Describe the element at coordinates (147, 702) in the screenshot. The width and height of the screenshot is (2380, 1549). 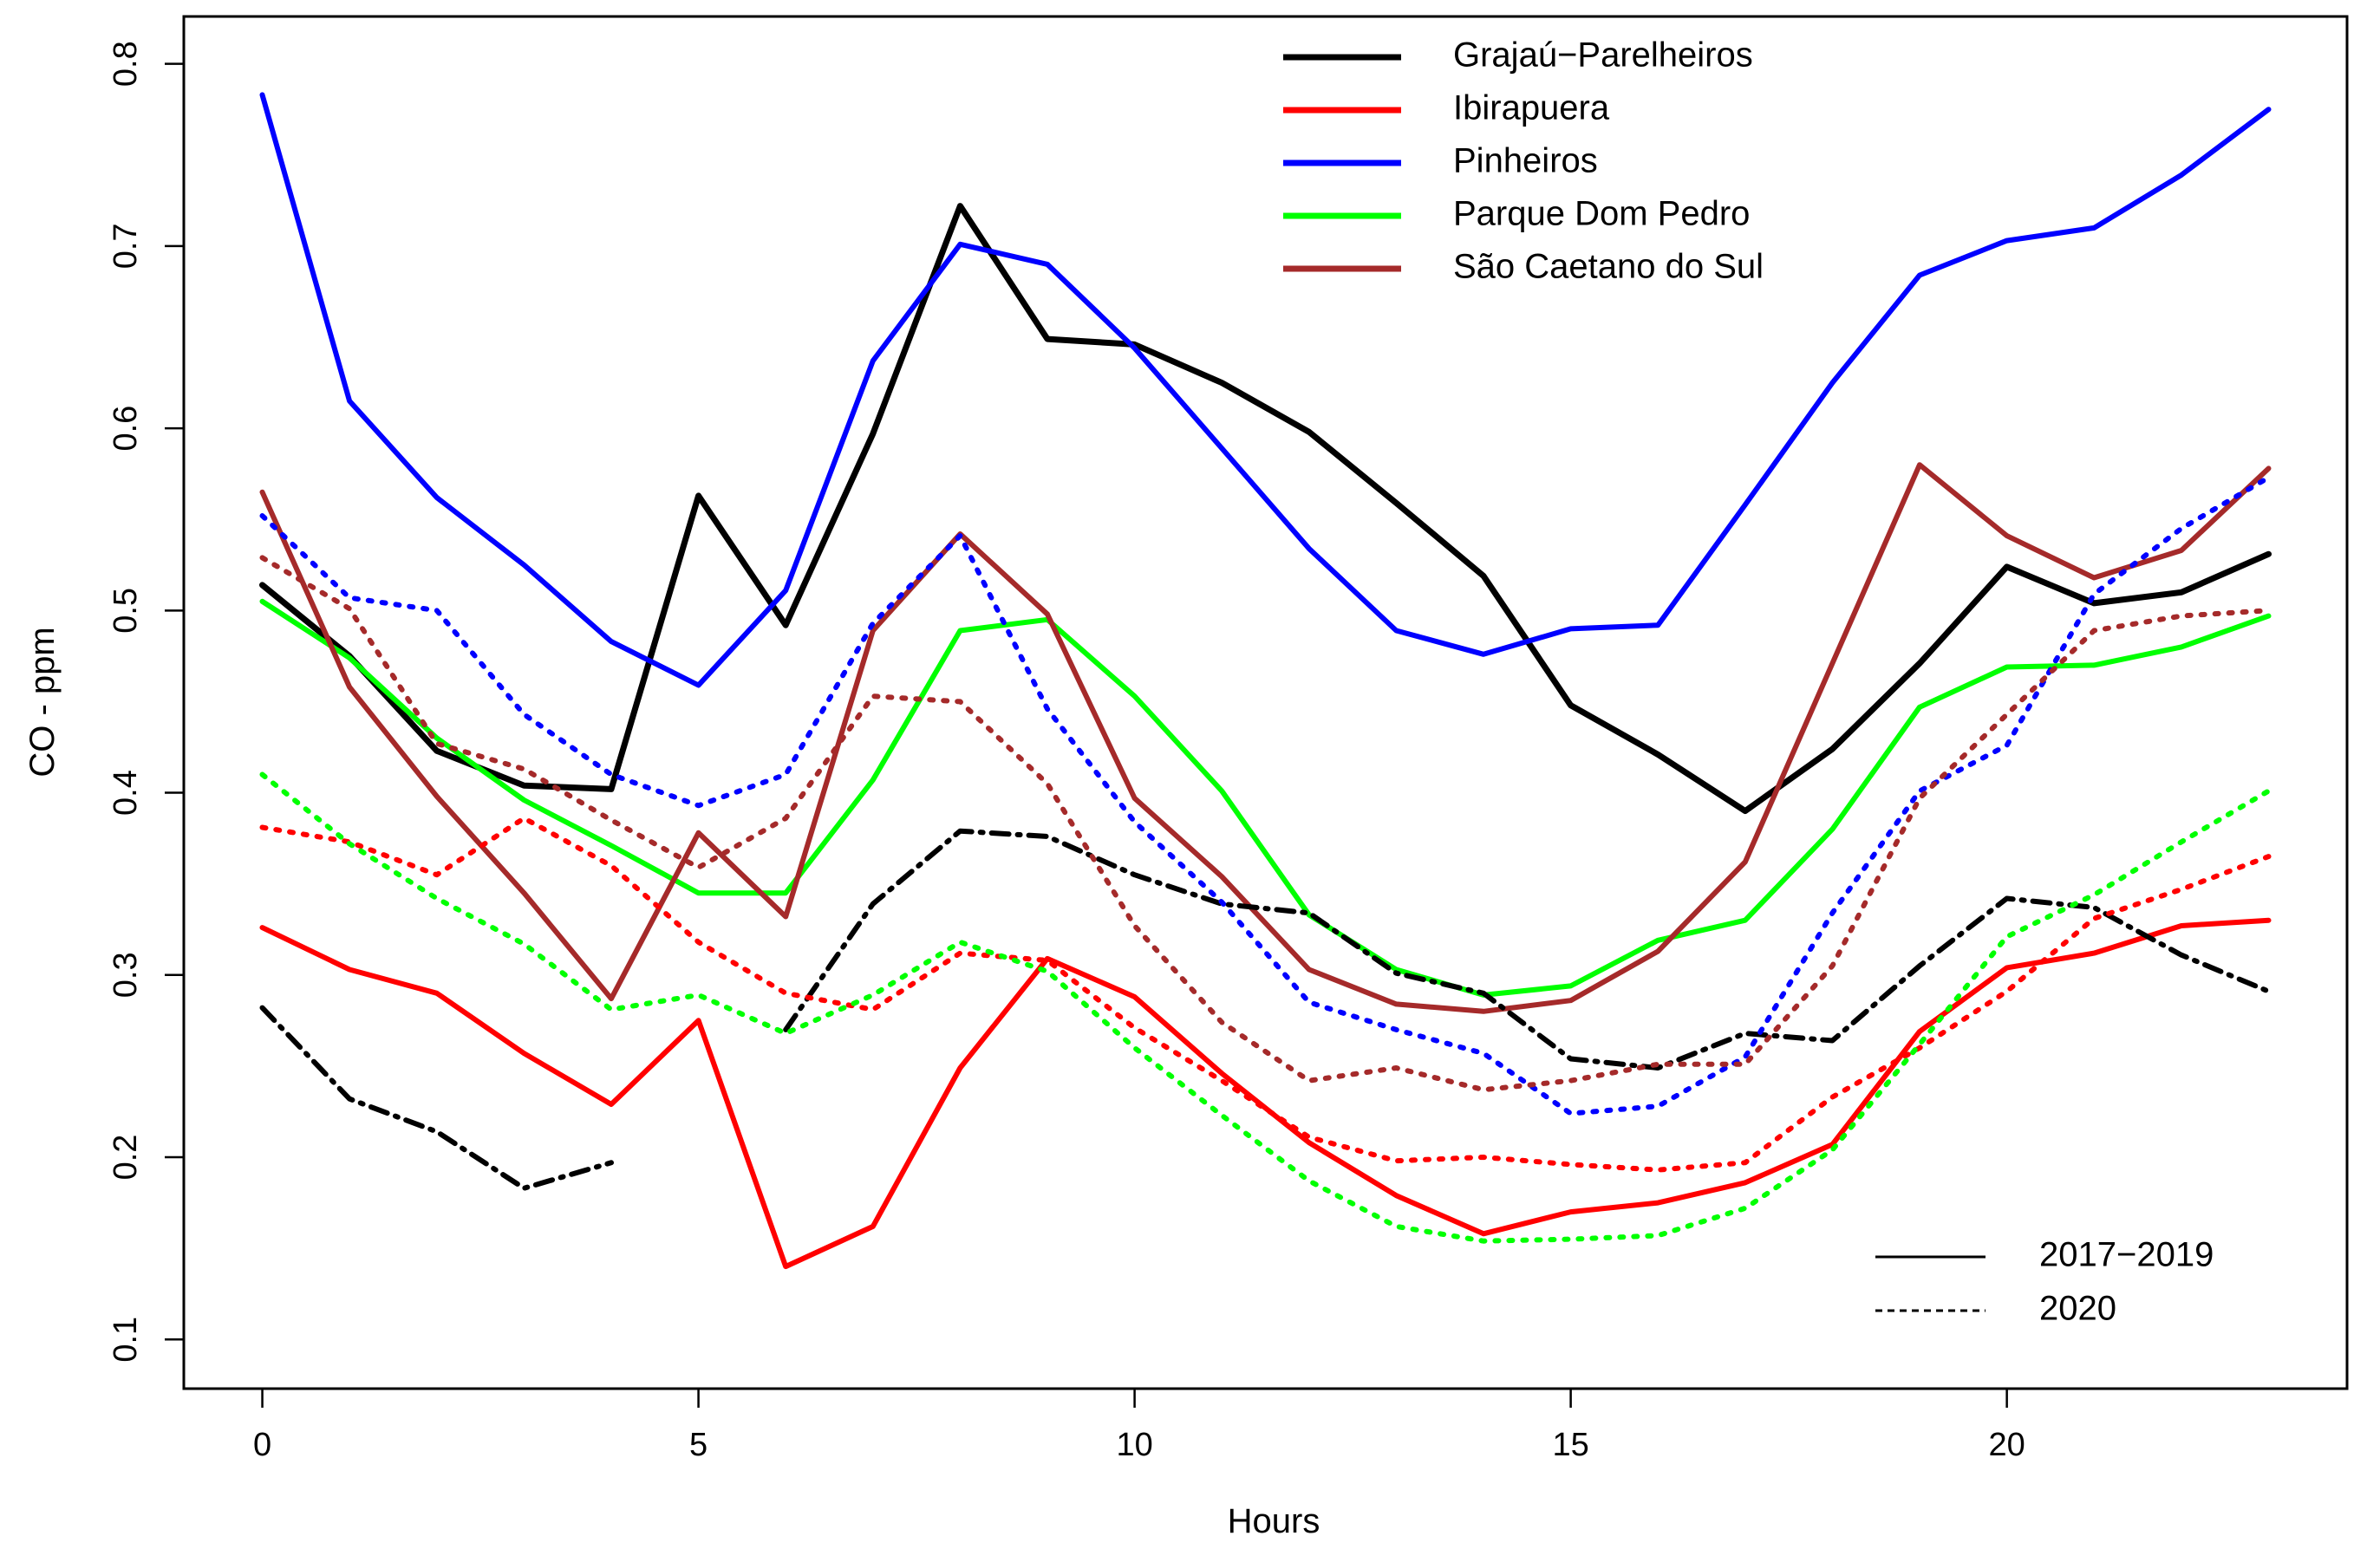
I see `y-axis: 0.1 0.2 0.3 0.4 0.5 0.6 0.7 0.8` at that location.